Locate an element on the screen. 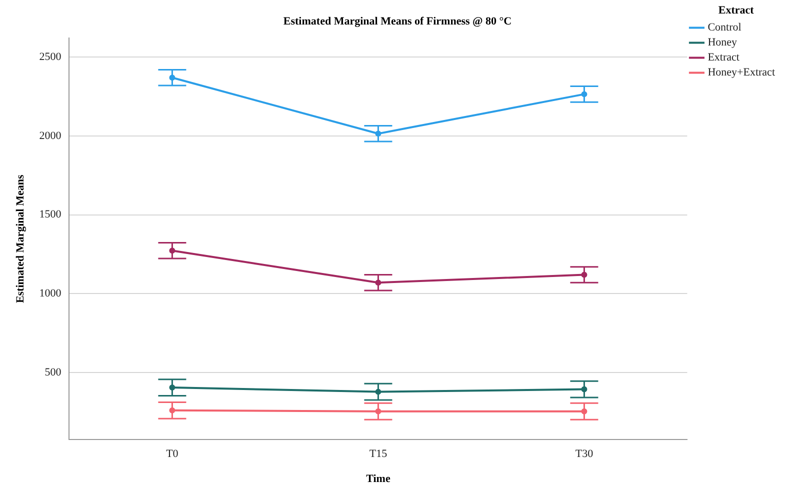  y-tick-label: 500 is located at coordinates (53, 372).